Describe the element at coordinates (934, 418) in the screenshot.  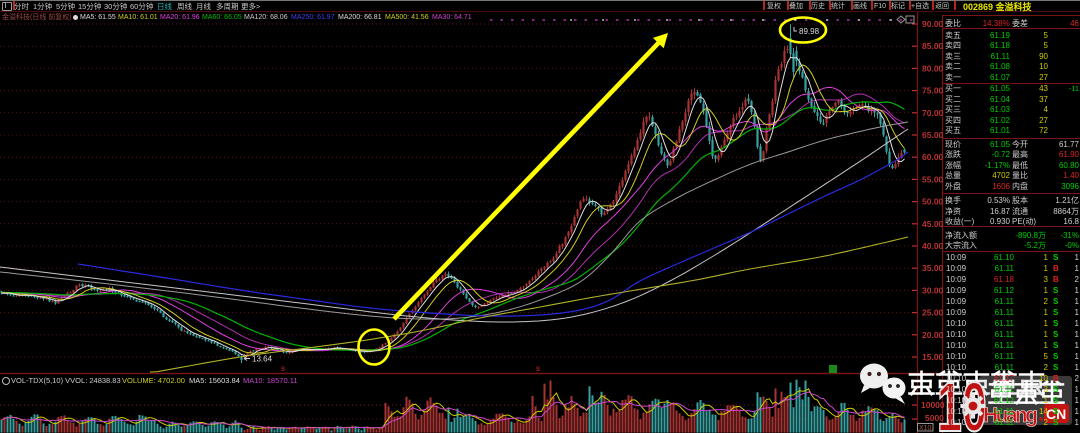
I see `svg-text: 5000` at that location.